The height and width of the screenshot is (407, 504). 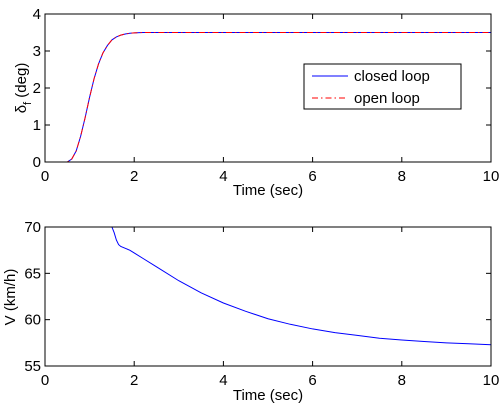 What do you see at coordinates (37, 51) in the screenshot?
I see `y-tick-label: 3` at bounding box center [37, 51].